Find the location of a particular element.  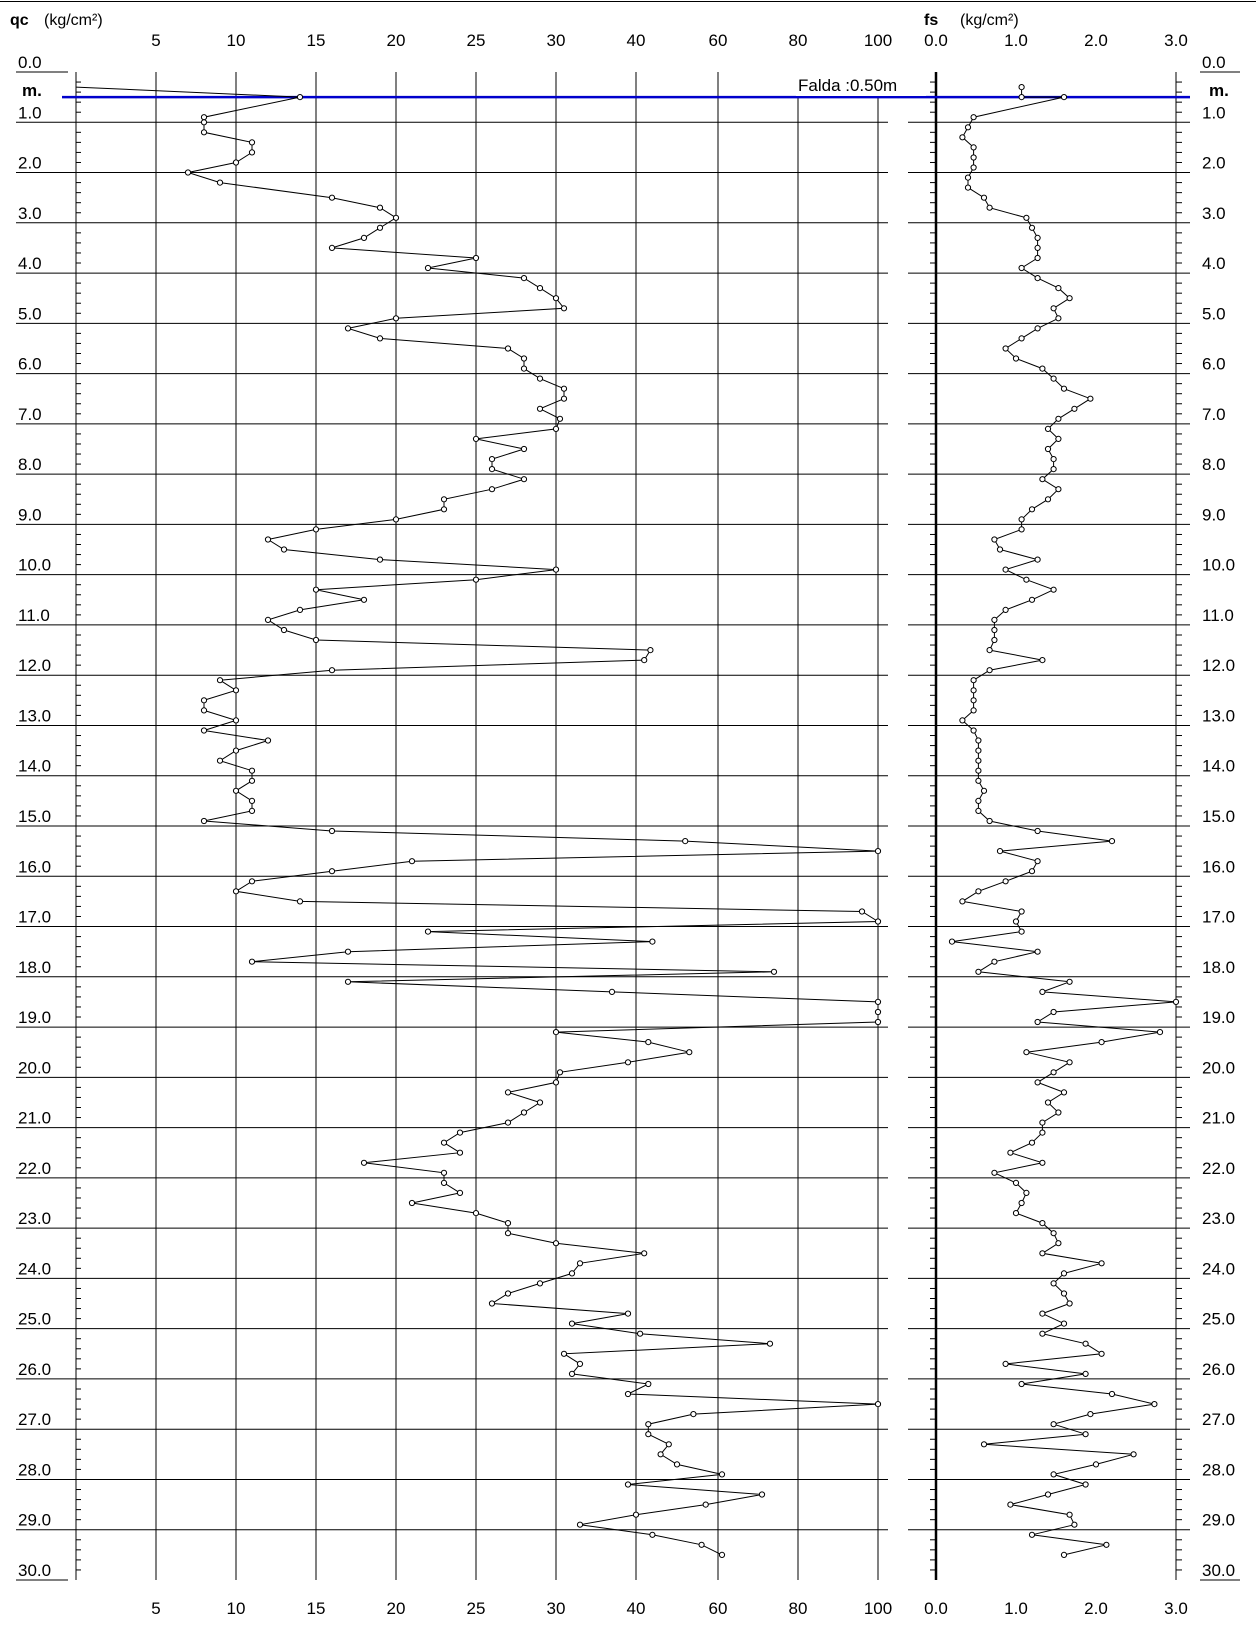

depth-label-left: 18.0 is located at coordinates (34, 967).